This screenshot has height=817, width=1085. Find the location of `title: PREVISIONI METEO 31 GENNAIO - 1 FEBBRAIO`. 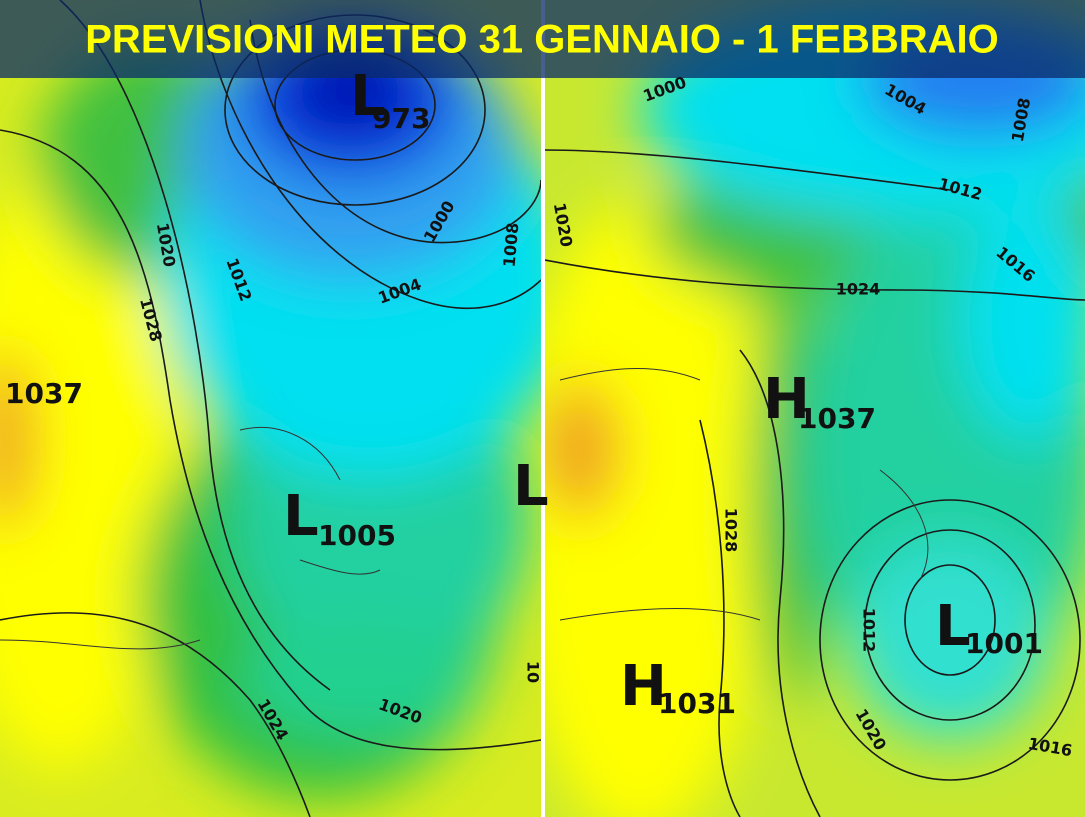

title: PREVISIONI METEO 31 GENNAIO - 1 FEBBRAIO is located at coordinates (541, 40).